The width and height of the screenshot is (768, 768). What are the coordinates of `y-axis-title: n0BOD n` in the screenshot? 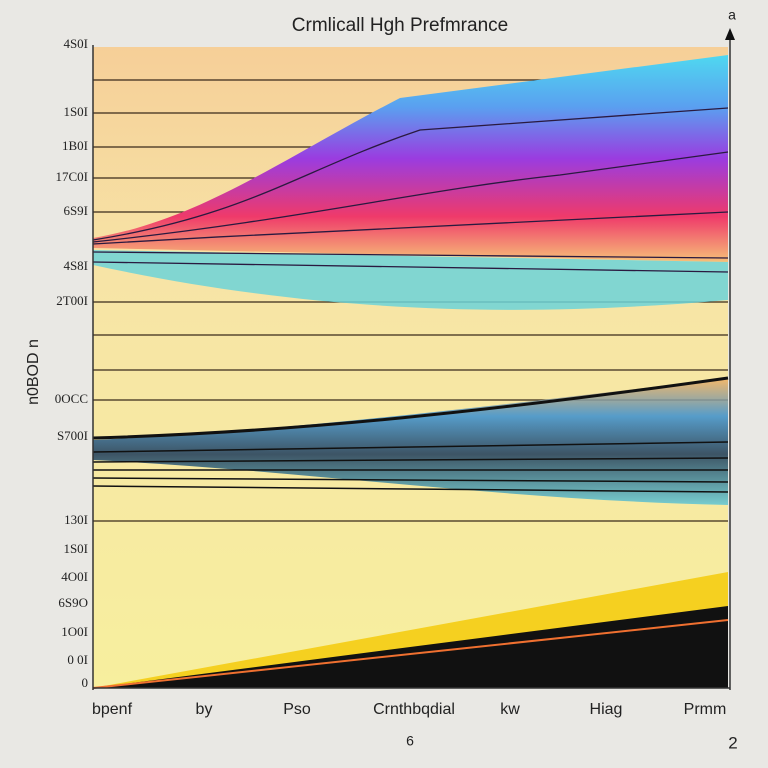 It's located at (33, 372).